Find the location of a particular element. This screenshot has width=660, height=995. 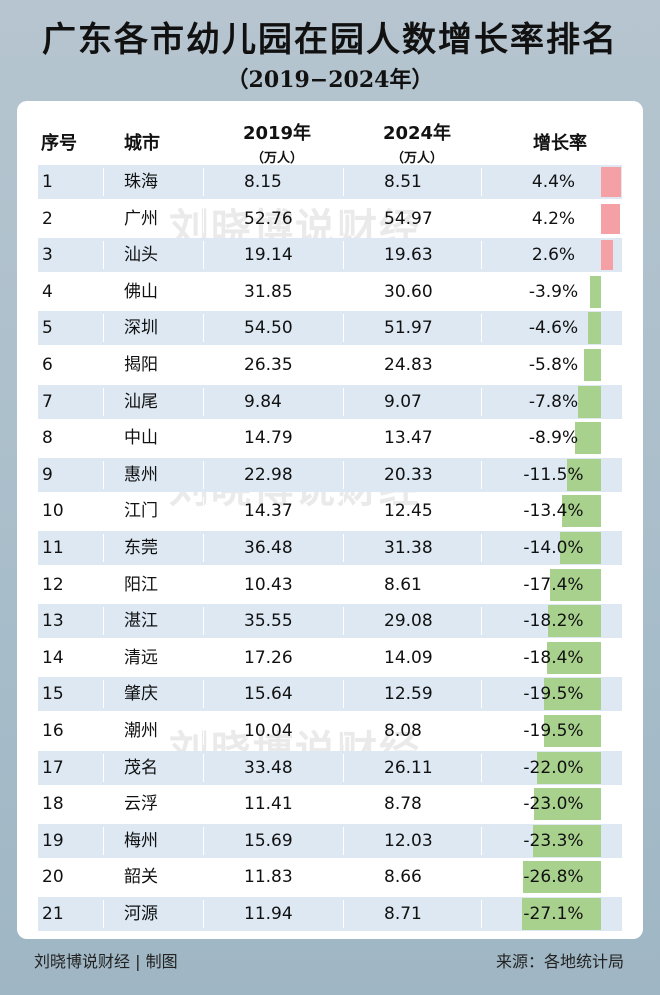

cell-2024: 8.71 is located at coordinates (403, 914).